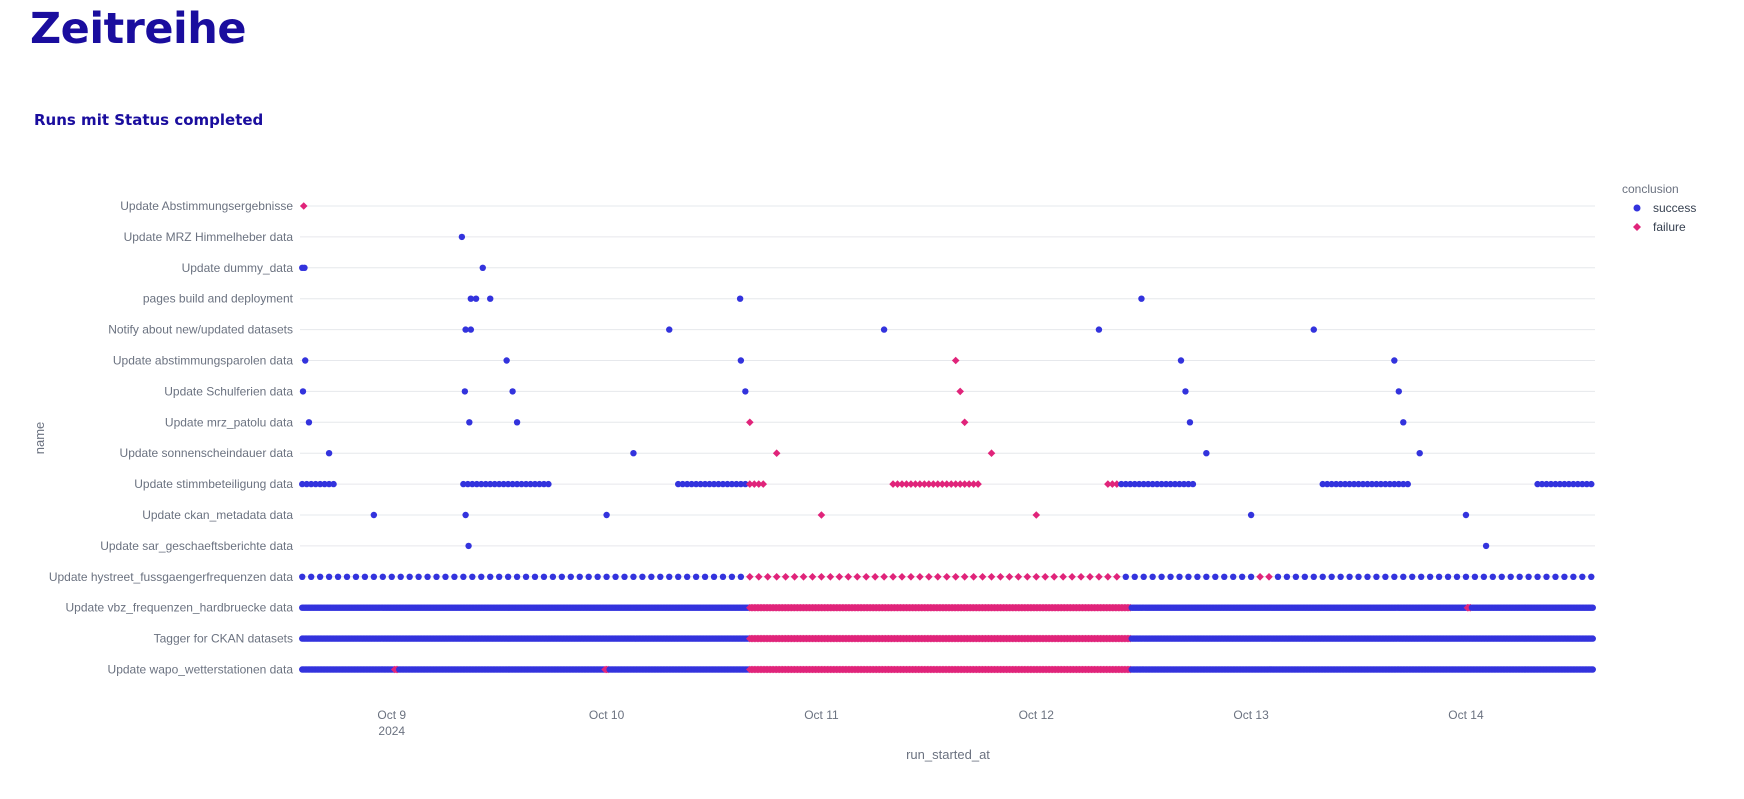  Describe the element at coordinates (391, 731) in the screenshot. I see `x-tick-sublabel: 2024` at that location.